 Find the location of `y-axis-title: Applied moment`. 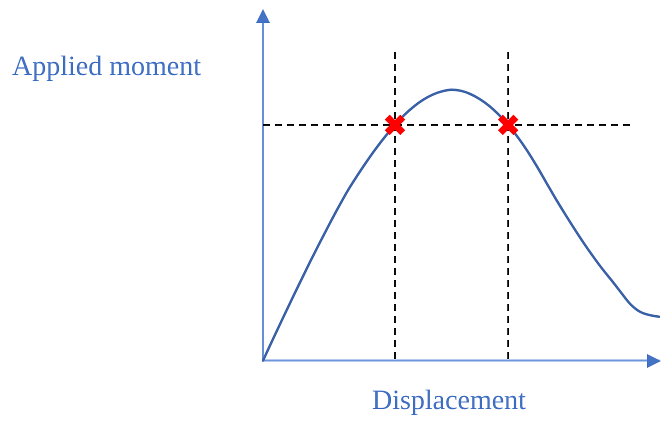

y-axis-title: Applied moment is located at coordinates (106, 66).